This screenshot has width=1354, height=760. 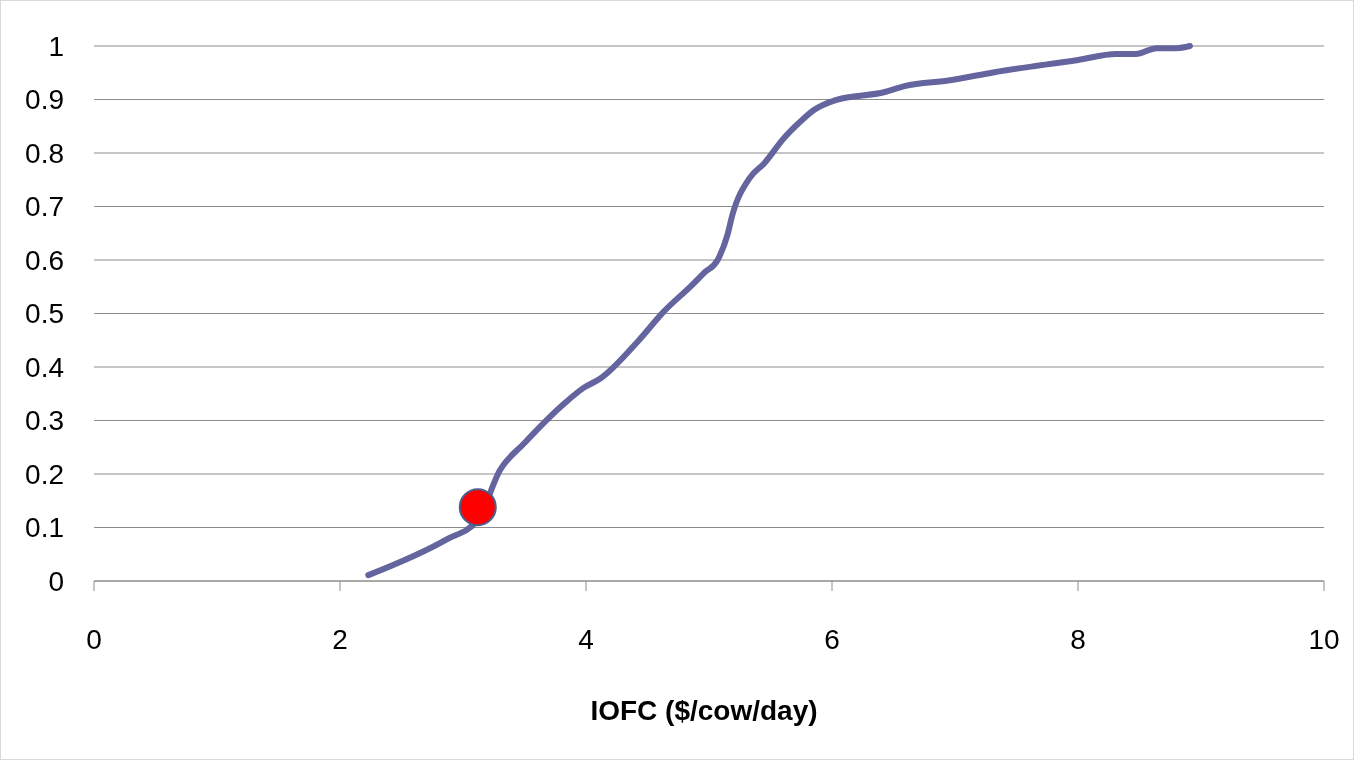 What do you see at coordinates (832, 639) in the screenshot?
I see `x-tick-label: 6` at bounding box center [832, 639].